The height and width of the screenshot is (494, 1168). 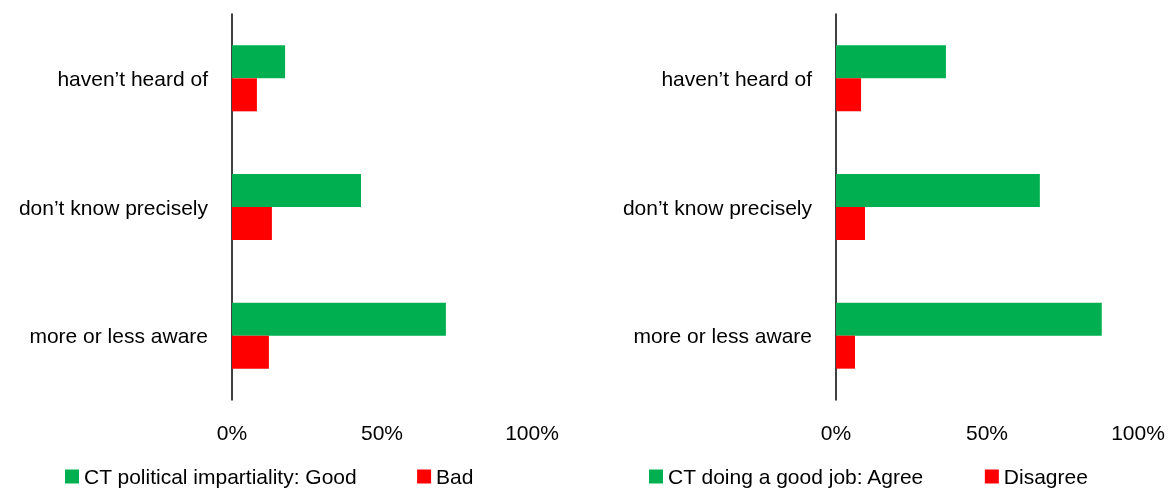 I want to click on legend-label: Disagree, so click(x=1045, y=476).